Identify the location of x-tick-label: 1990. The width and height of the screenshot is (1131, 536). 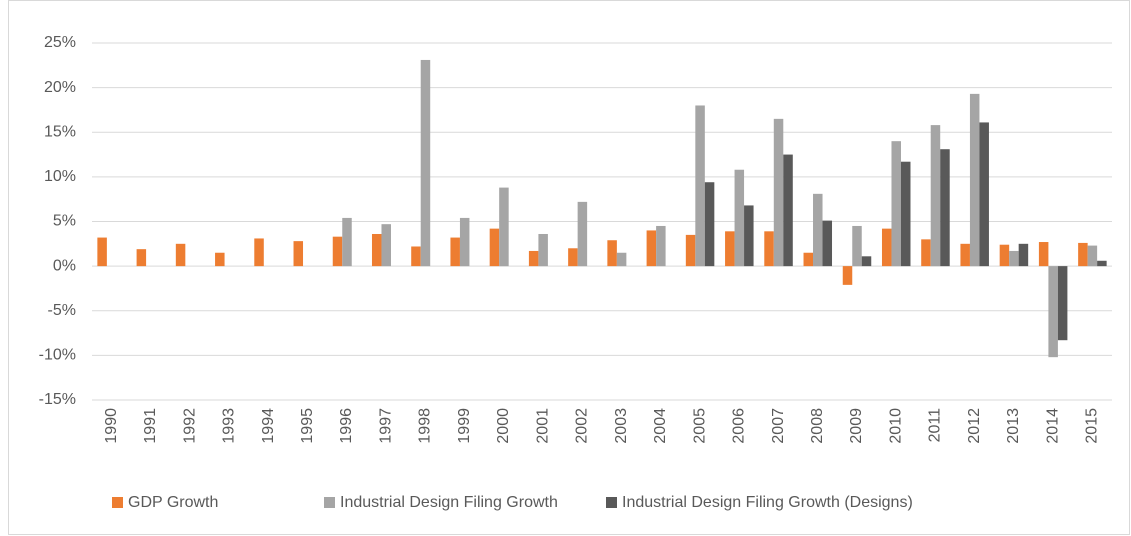
(111, 426).